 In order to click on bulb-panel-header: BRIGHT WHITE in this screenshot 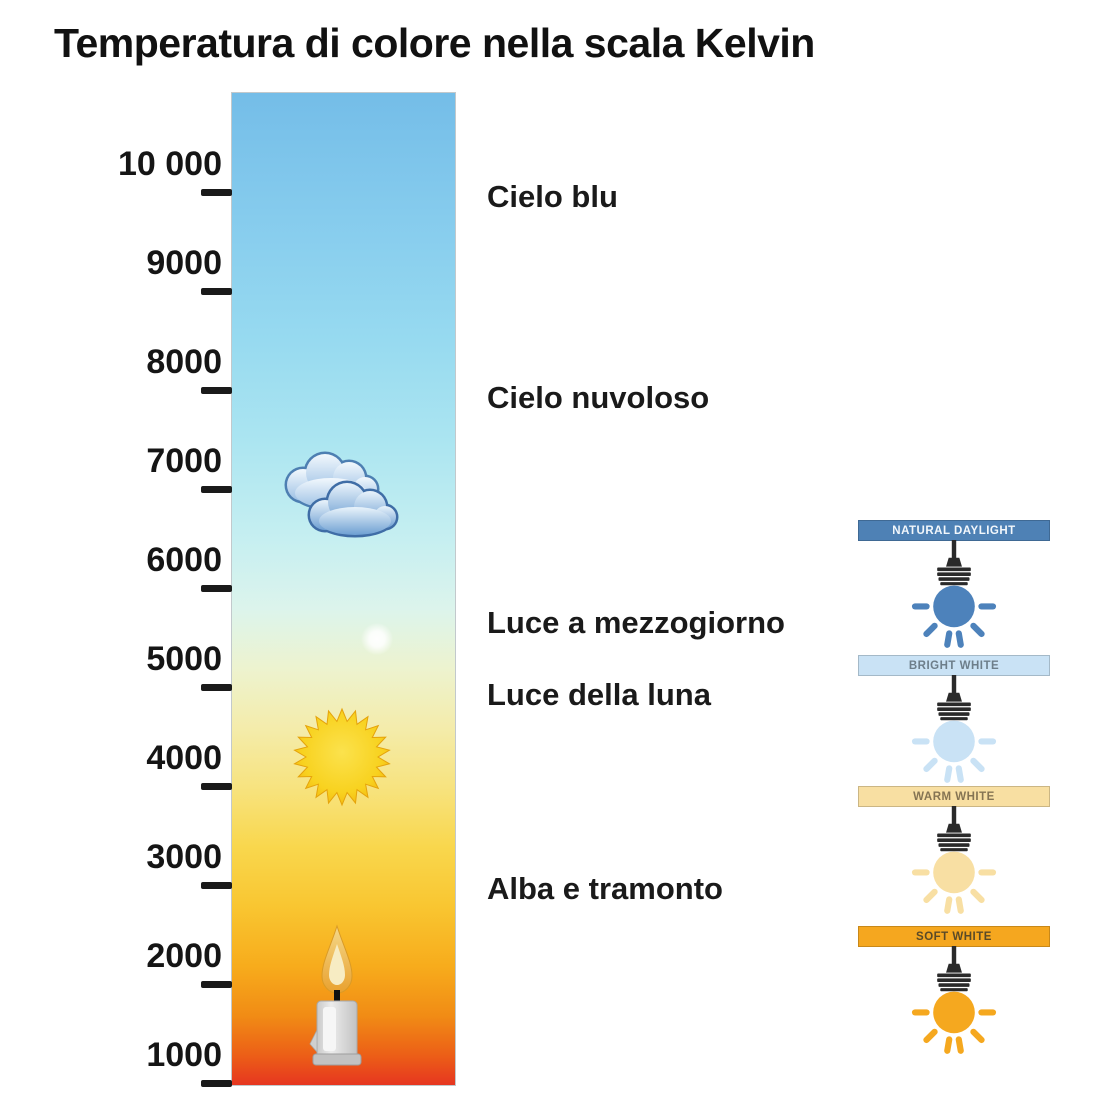, I will do `click(954, 665)`.